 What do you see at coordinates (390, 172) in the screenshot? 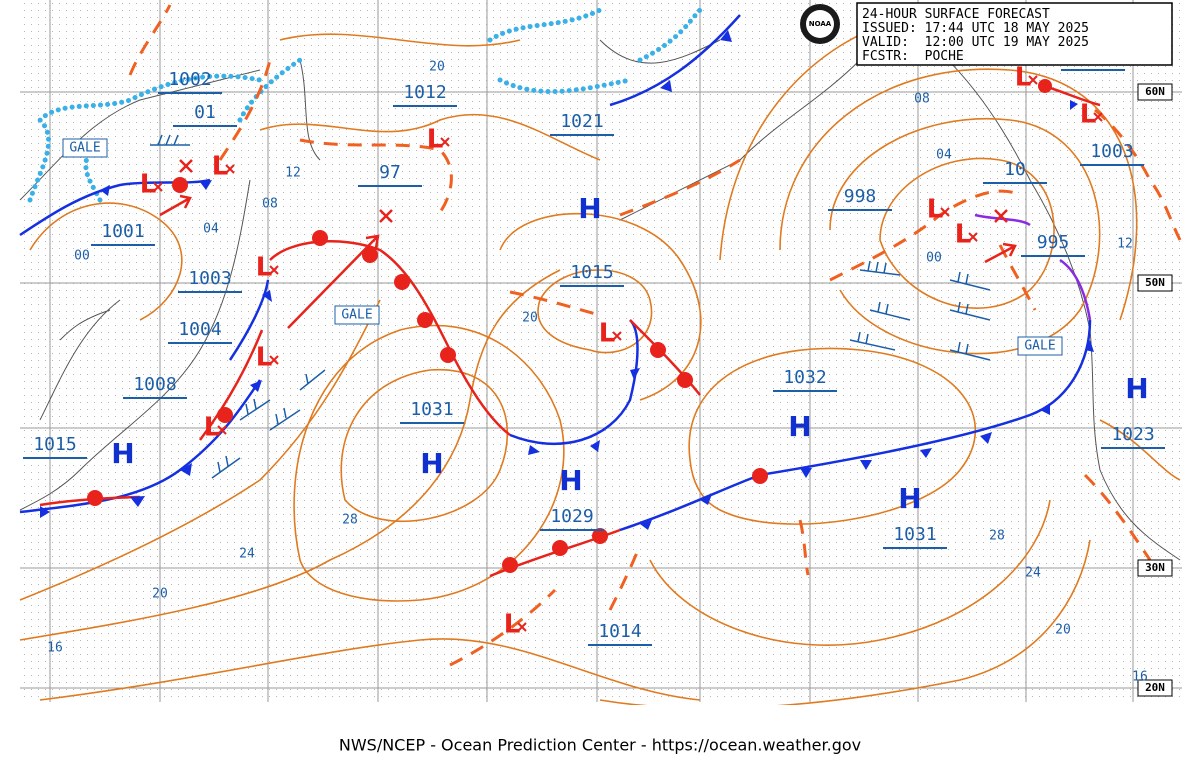
I see `pressure-label: 97` at bounding box center [390, 172].